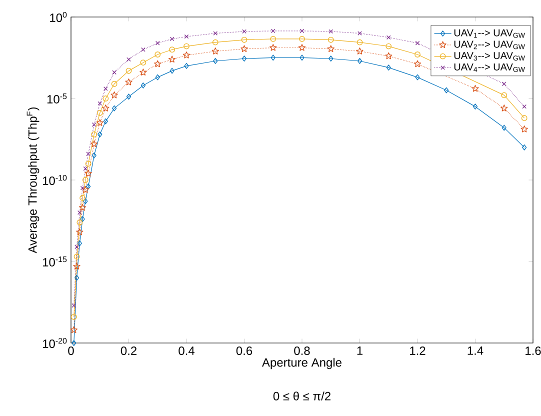 Image resolution: width=541 pixels, height=416 pixels. I want to click on y-tick-label: 10$^{-15}$, so click(54, 261).